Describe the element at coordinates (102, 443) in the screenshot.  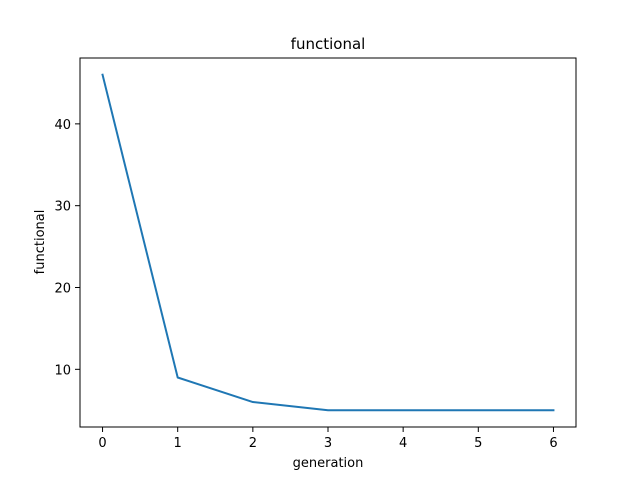
I see `x-tick-label: 0` at that location.